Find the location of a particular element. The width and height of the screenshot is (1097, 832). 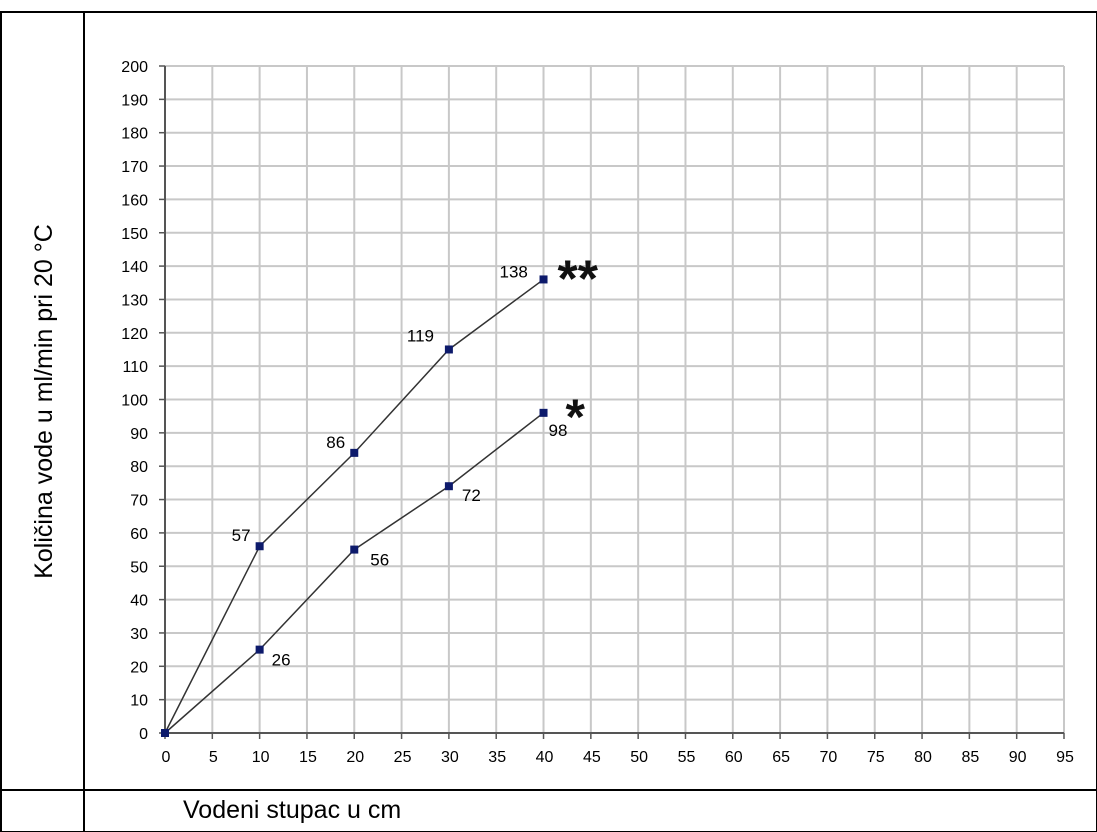

x-tick-label: 45 is located at coordinates (592, 757).